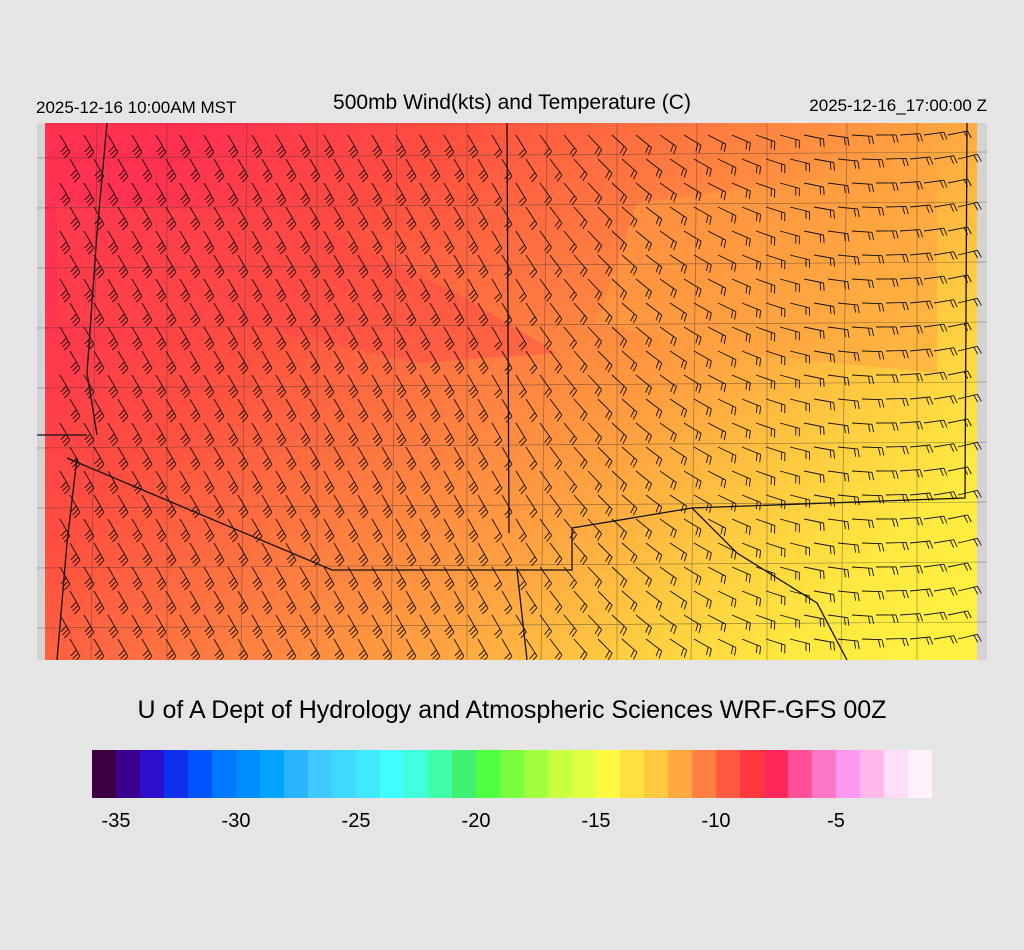 The height and width of the screenshot is (950, 1024). Describe the element at coordinates (136, 107) in the screenshot. I see `local-time-label: 2025-12-16 10:00AM MST` at that location.